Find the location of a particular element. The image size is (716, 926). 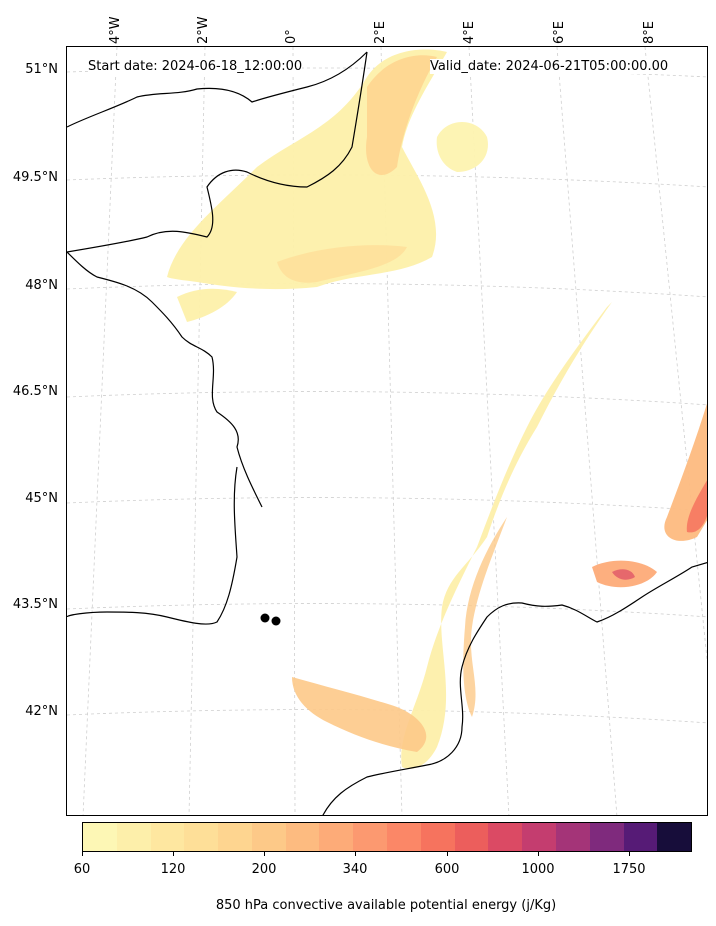

lat-label-43_5: 43.5°N is located at coordinates (35, 604).